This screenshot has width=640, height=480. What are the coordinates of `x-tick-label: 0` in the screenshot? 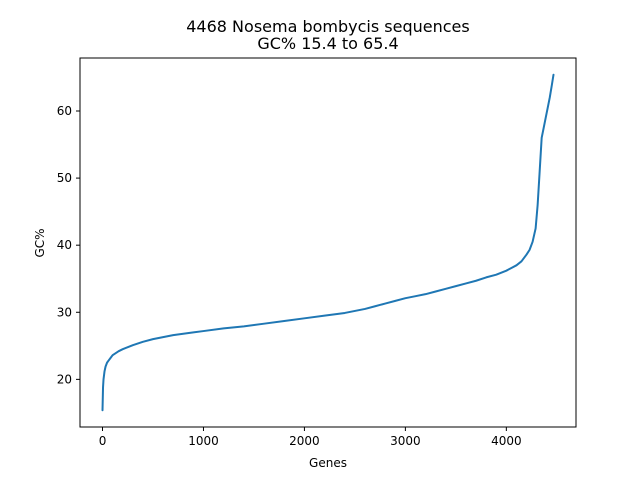 It's located at (103, 441).